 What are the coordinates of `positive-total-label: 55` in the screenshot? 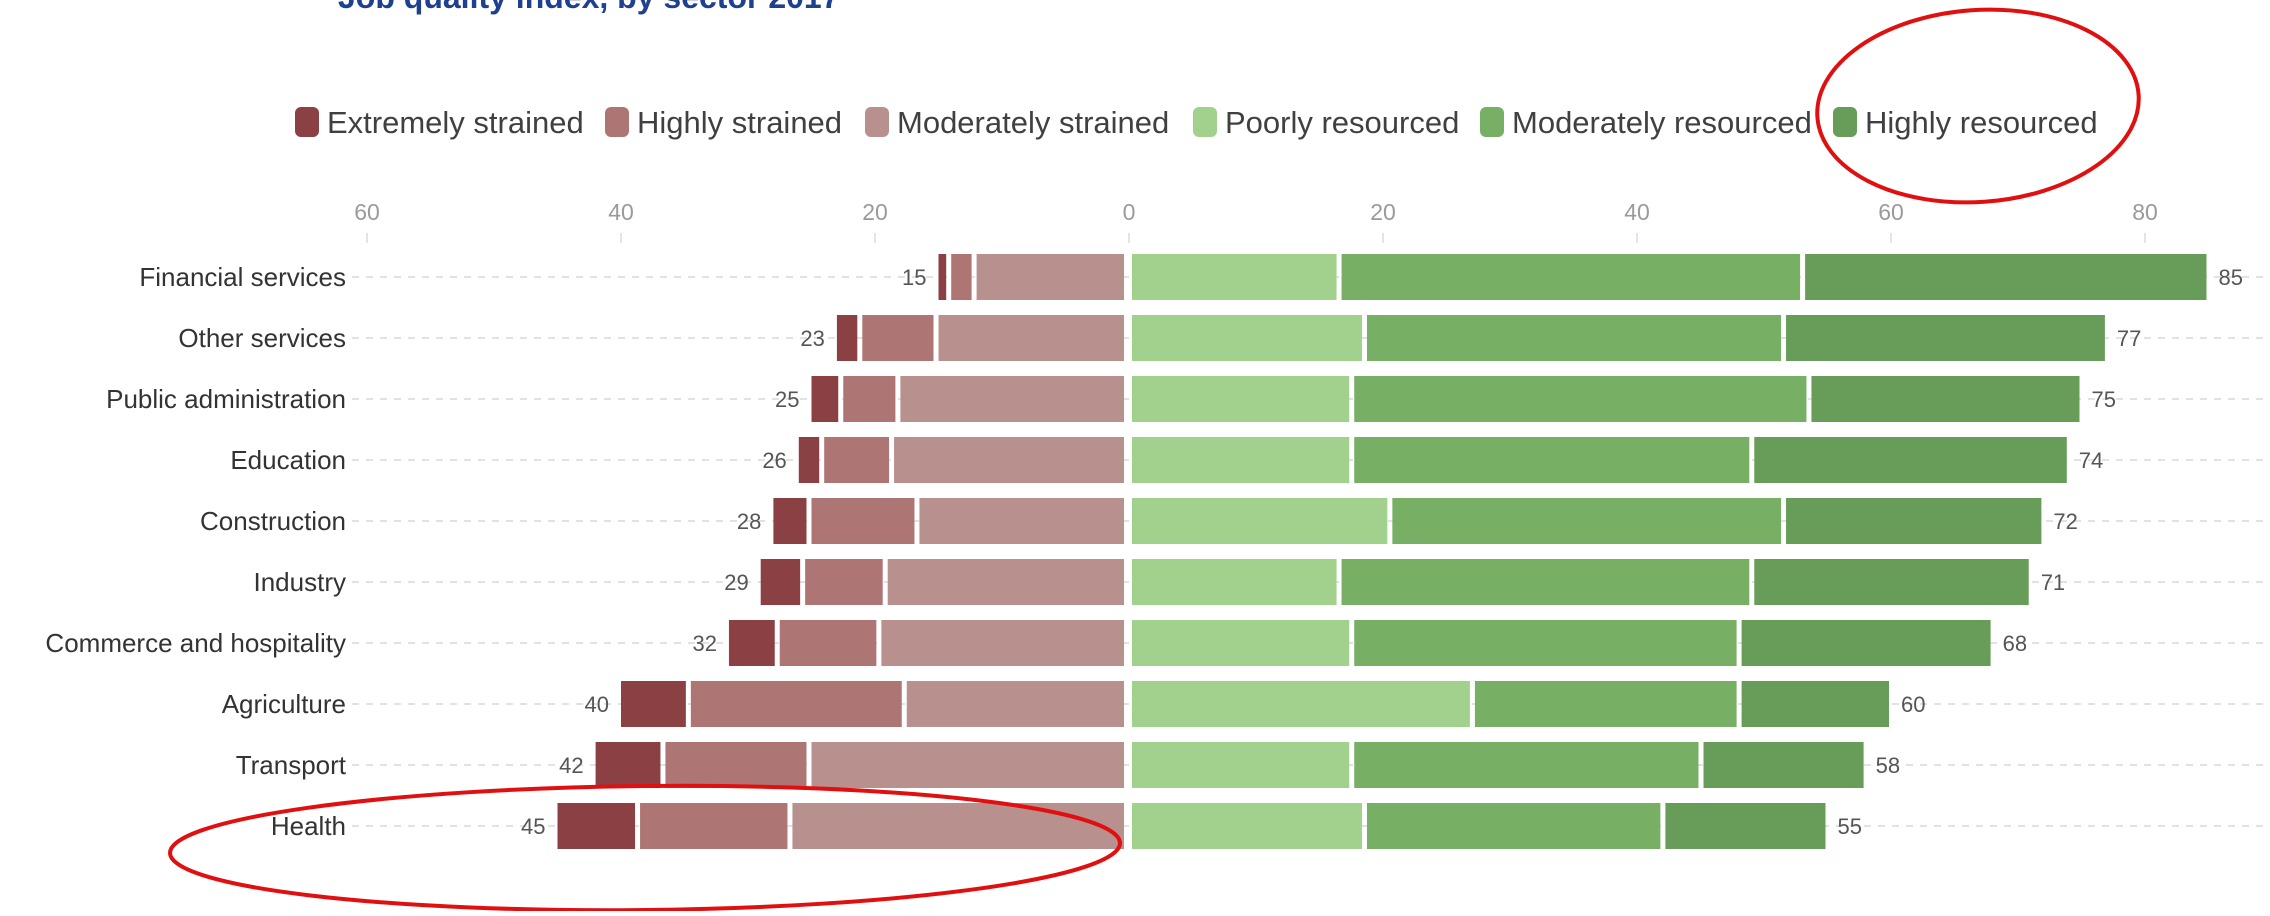 It's located at (1850, 826).